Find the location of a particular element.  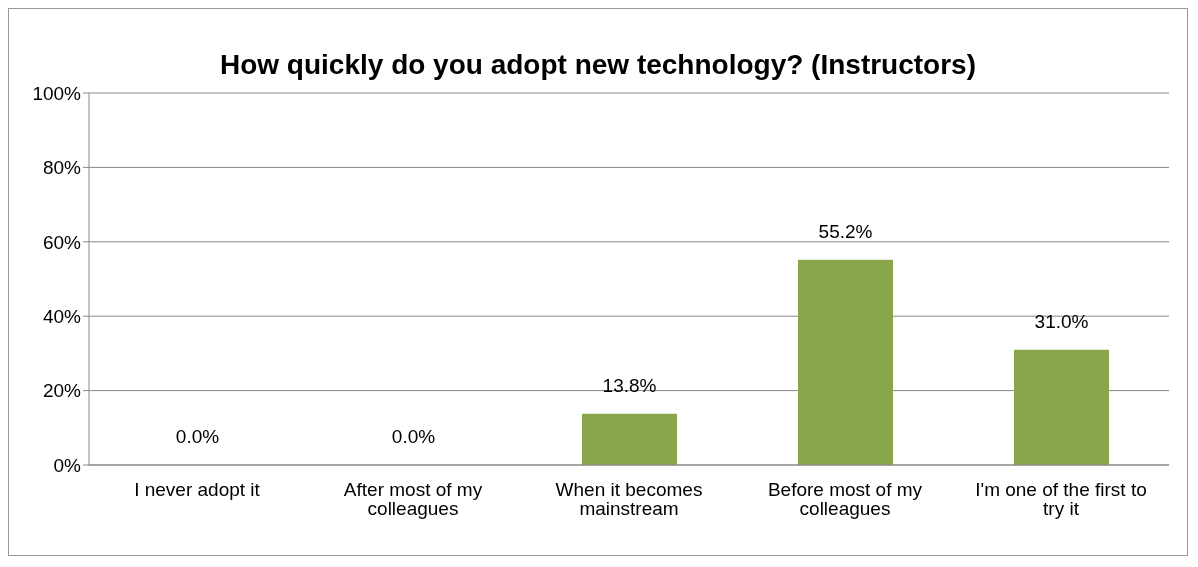

data-label: 55.2% is located at coordinates (845, 231).